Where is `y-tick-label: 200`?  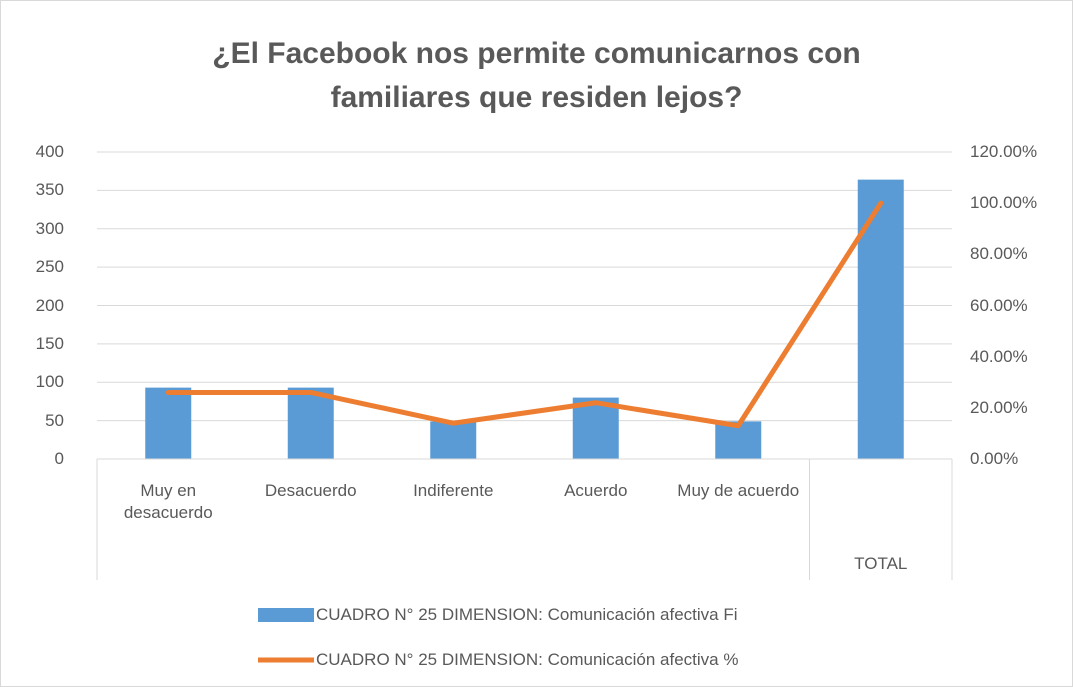
y-tick-label: 200 is located at coordinates (49, 305).